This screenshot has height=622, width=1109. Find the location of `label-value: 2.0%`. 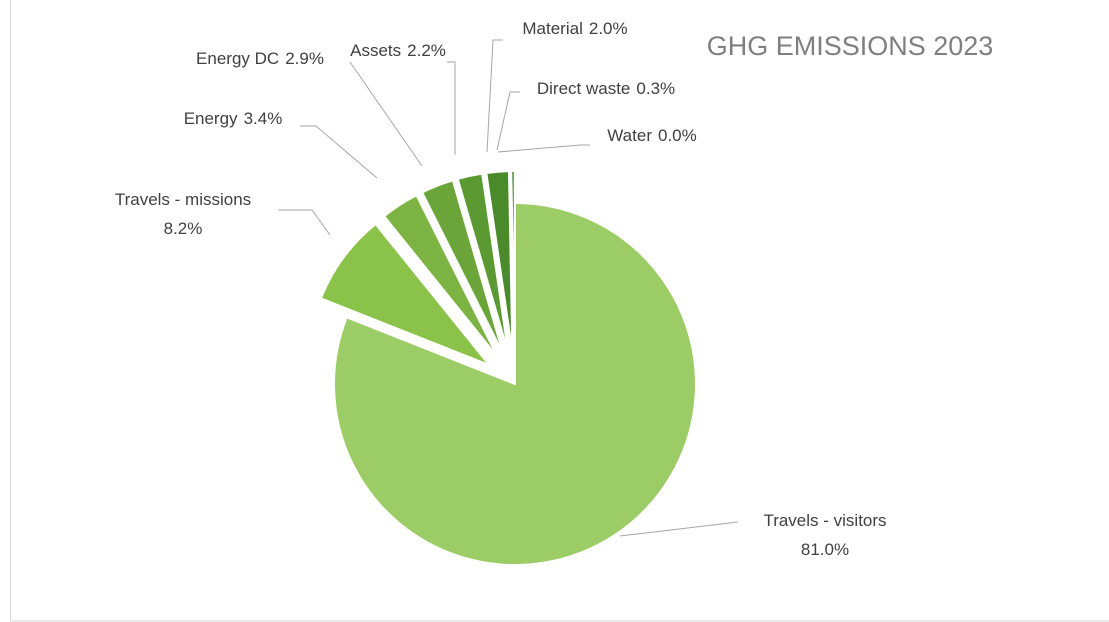

label-value: 2.0% is located at coordinates (608, 28).